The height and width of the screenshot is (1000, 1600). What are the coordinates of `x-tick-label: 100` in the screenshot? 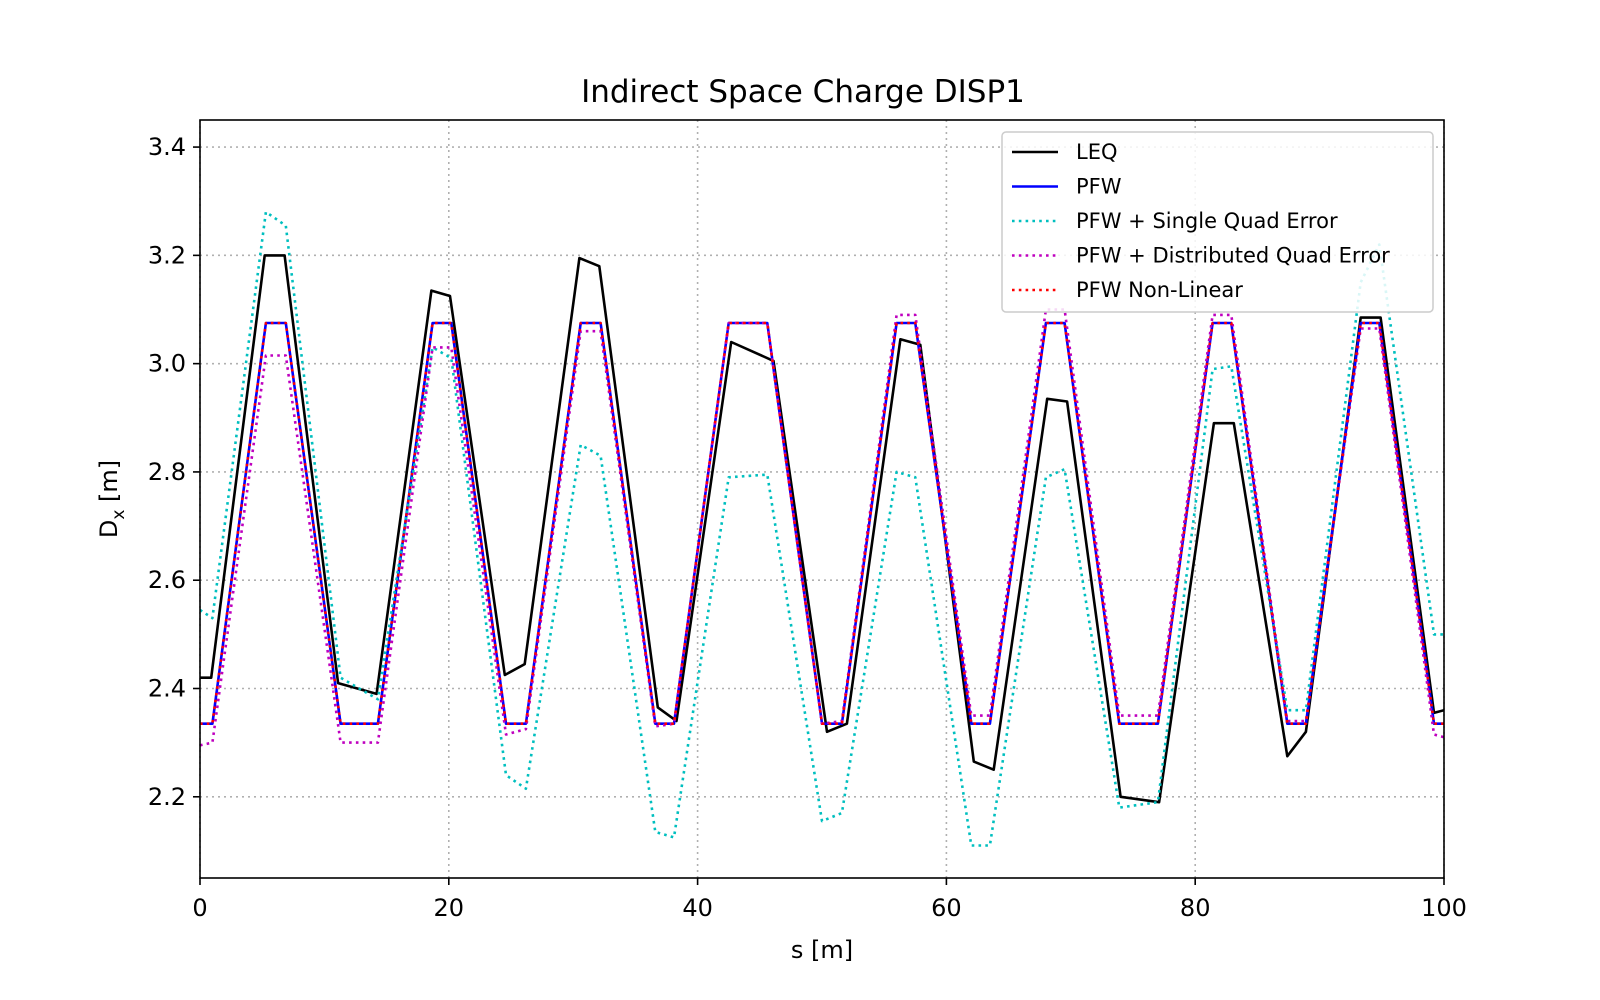 It's located at (1444, 908).